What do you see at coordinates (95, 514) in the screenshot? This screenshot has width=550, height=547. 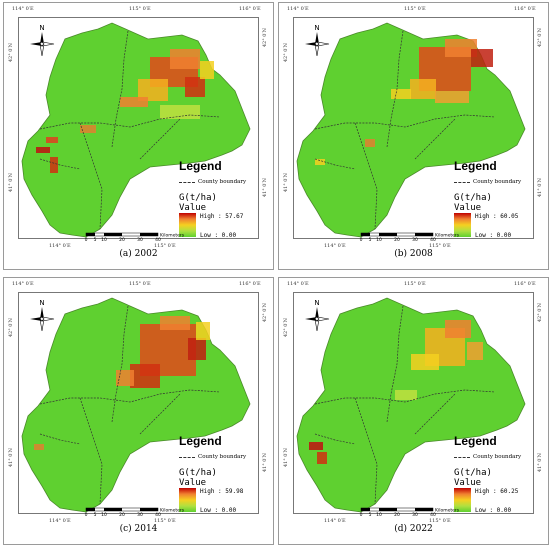 I see `scale-tick-5: 5` at bounding box center [95, 514].